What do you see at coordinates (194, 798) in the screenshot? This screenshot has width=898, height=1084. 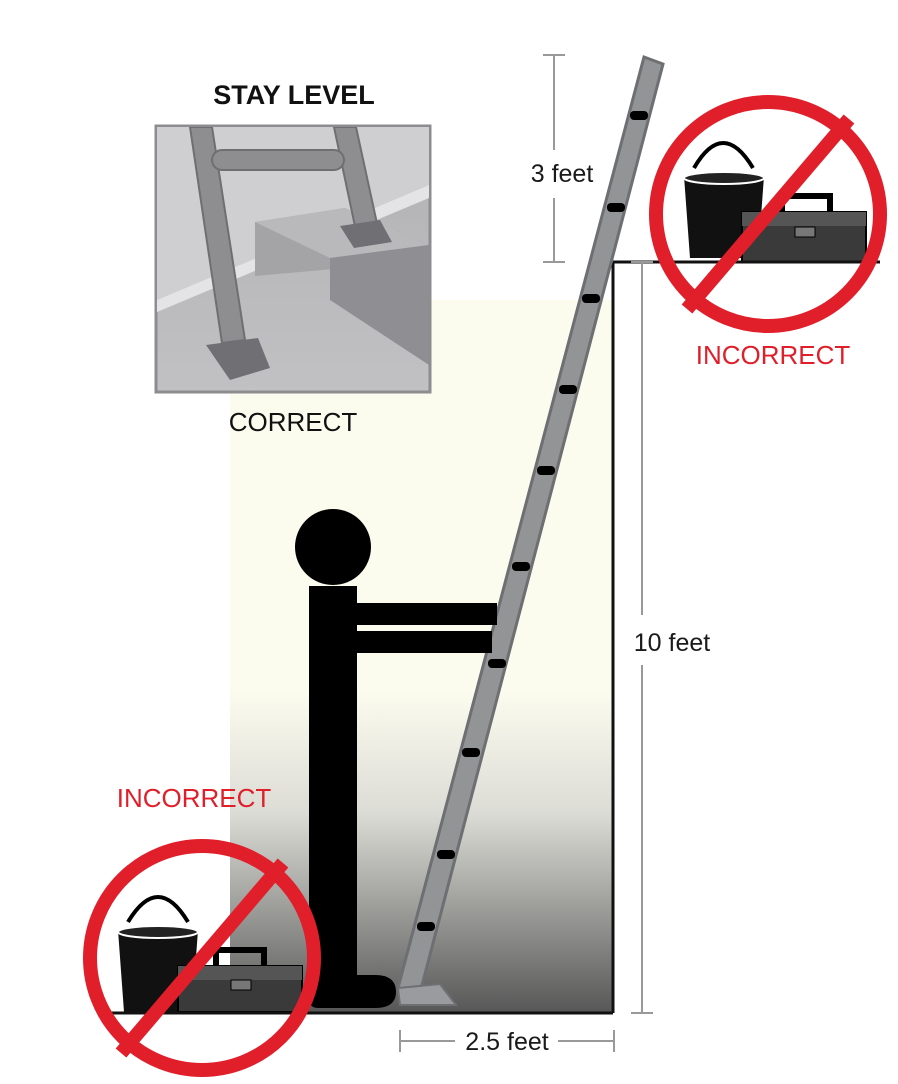 I see `warning-bottom-left: INCORRECT` at bounding box center [194, 798].